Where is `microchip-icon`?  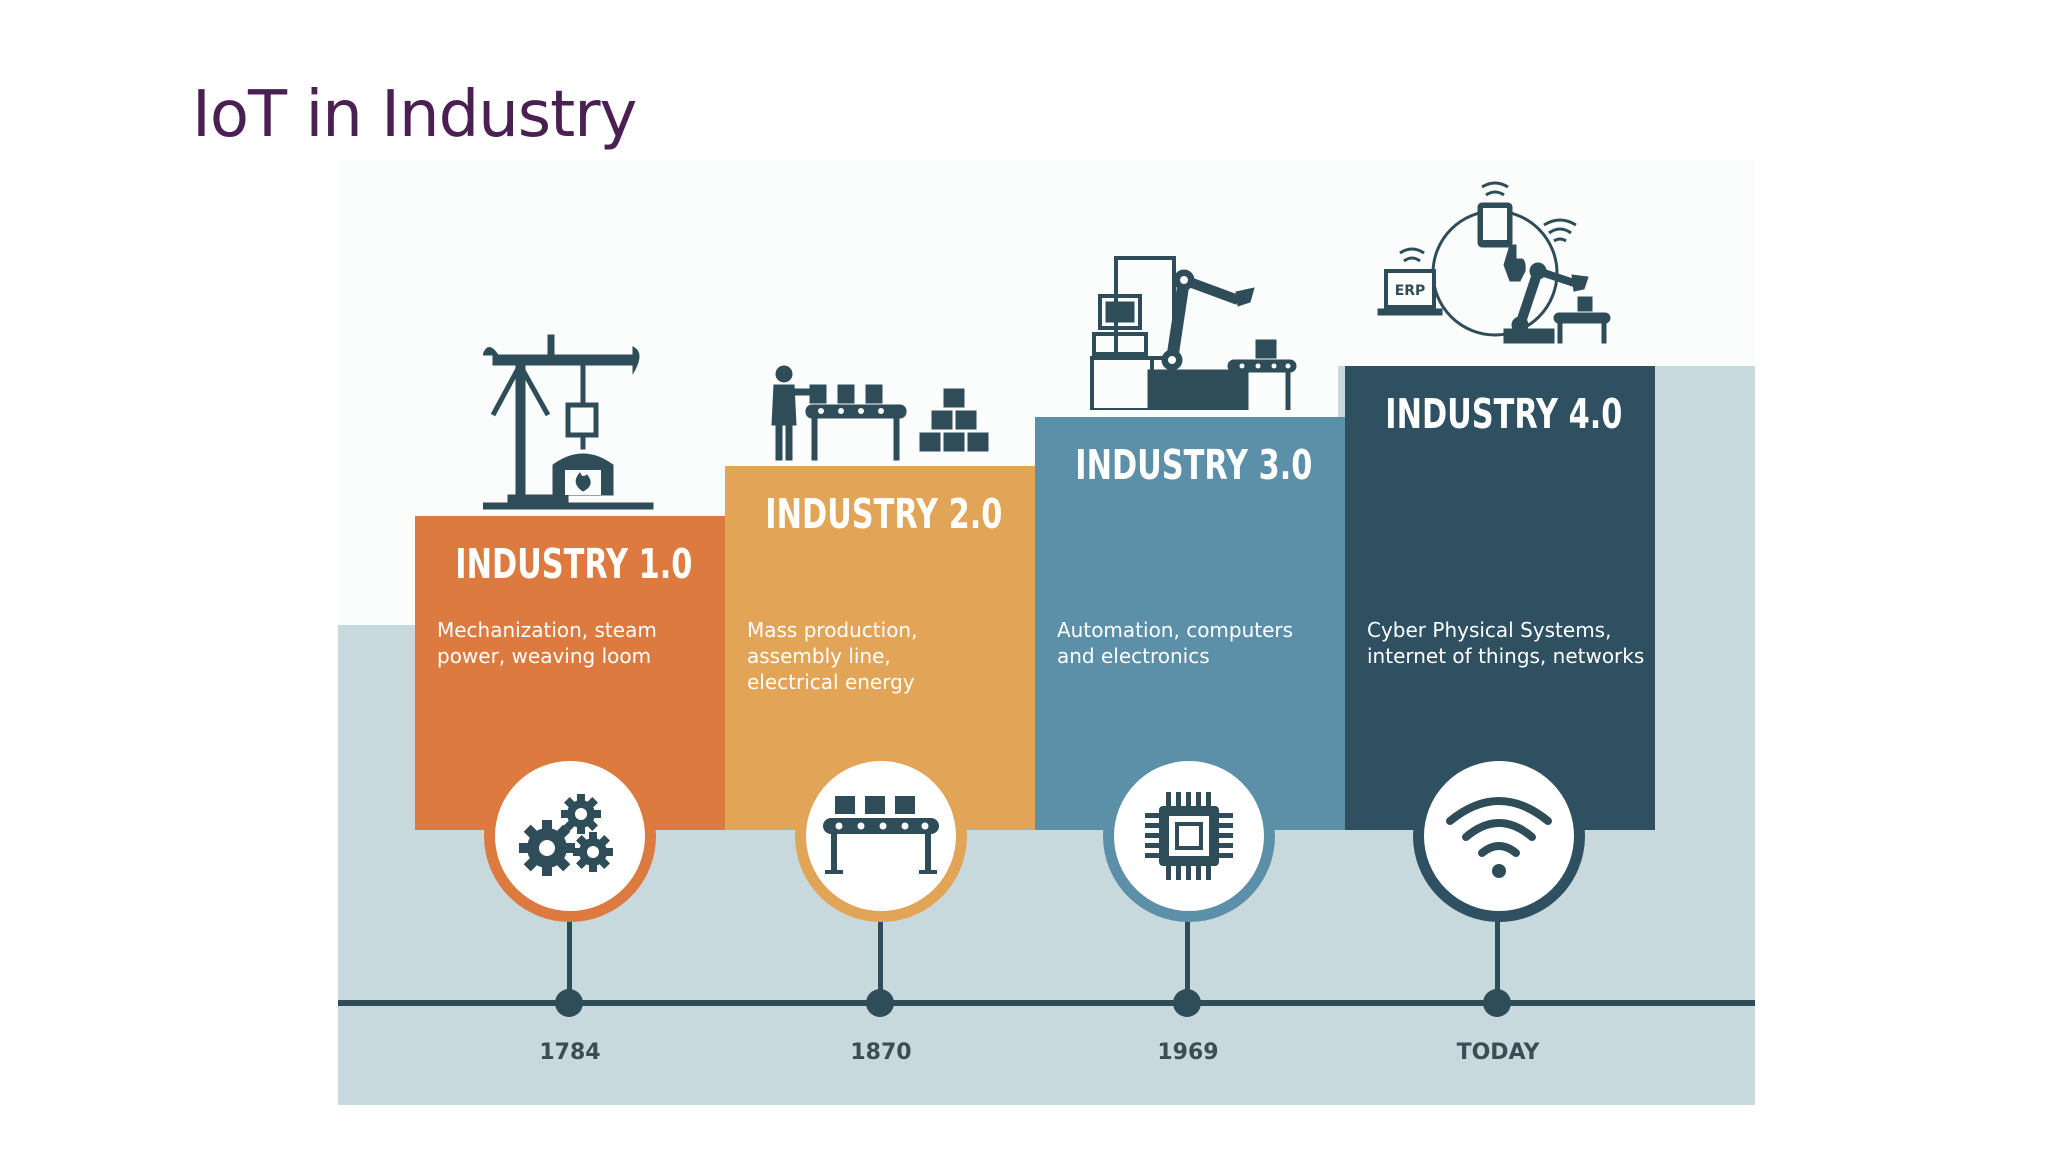
microchip-icon is located at coordinates (1189, 836).